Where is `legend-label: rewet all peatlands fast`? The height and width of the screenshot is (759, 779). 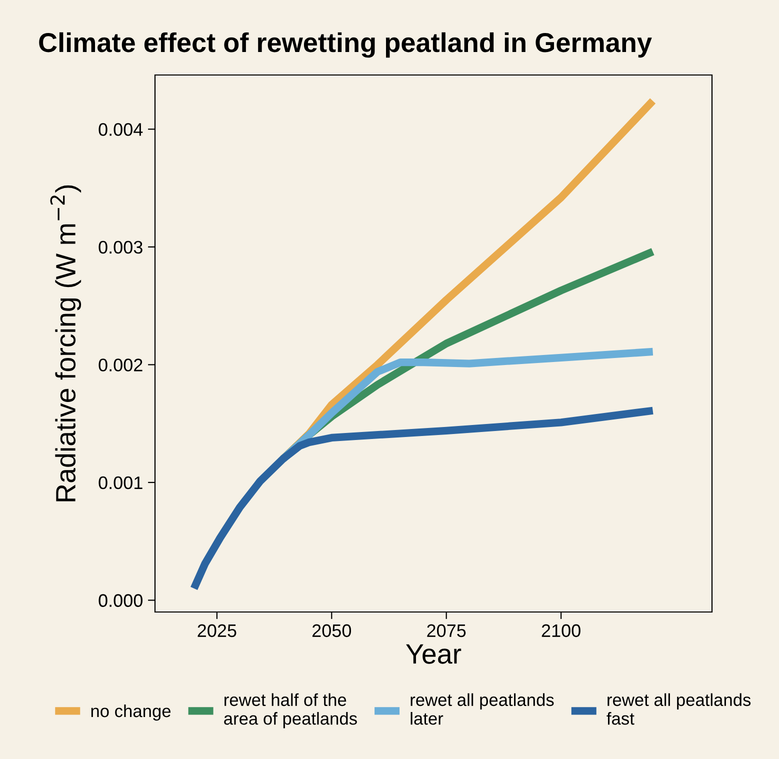
legend-label: rewet all peatlands fast is located at coordinates (678, 709).